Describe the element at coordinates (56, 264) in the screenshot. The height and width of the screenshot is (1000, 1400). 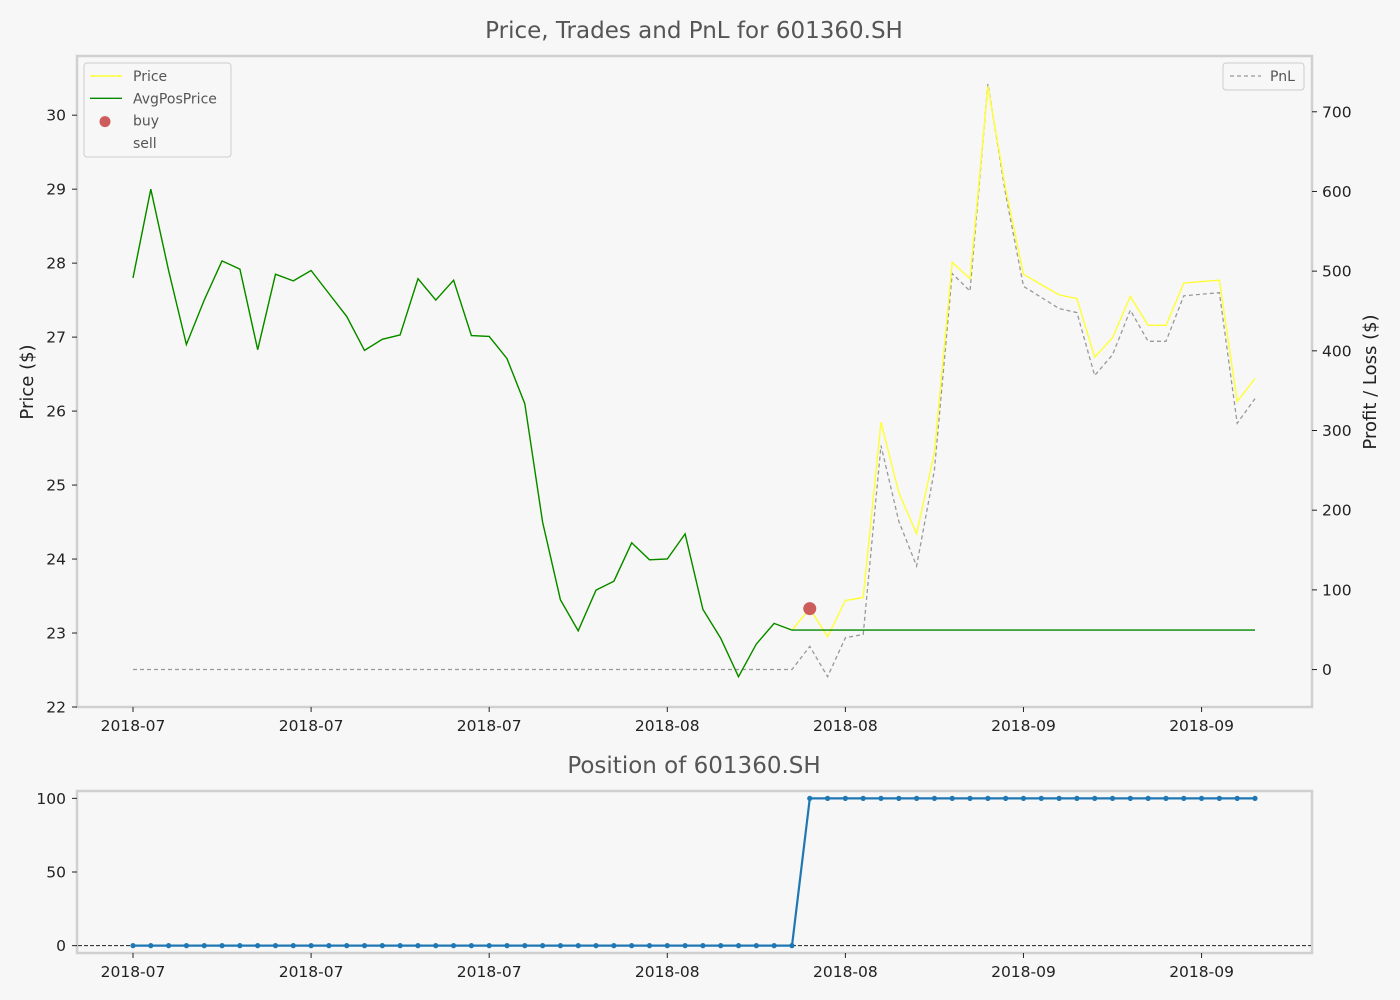
I see `price-y-tick-label: 28` at that location.